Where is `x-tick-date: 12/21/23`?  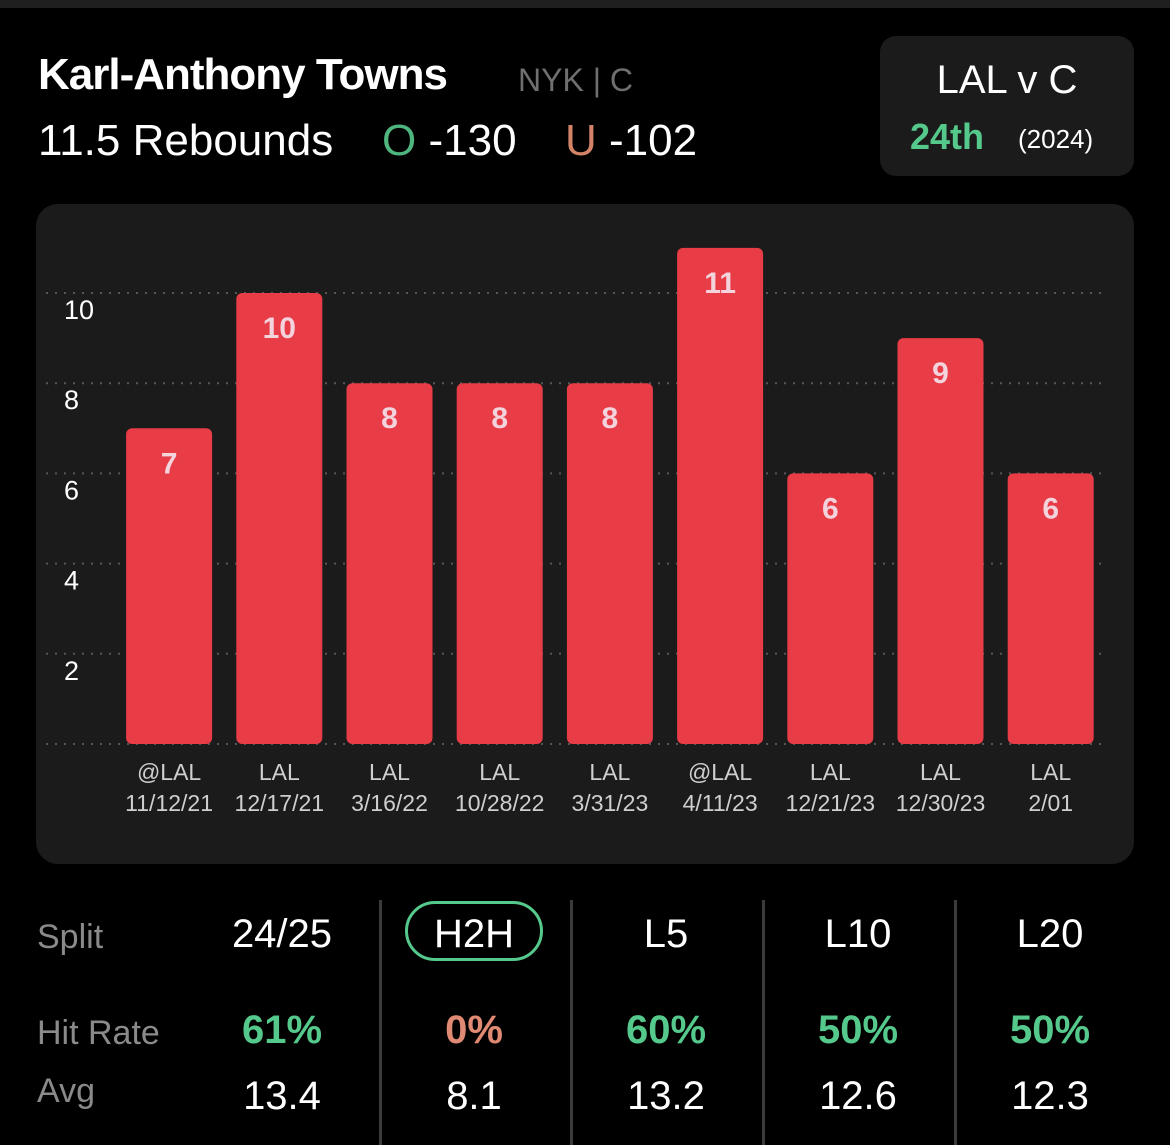
x-tick-date: 12/21/23 is located at coordinates (831, 803).